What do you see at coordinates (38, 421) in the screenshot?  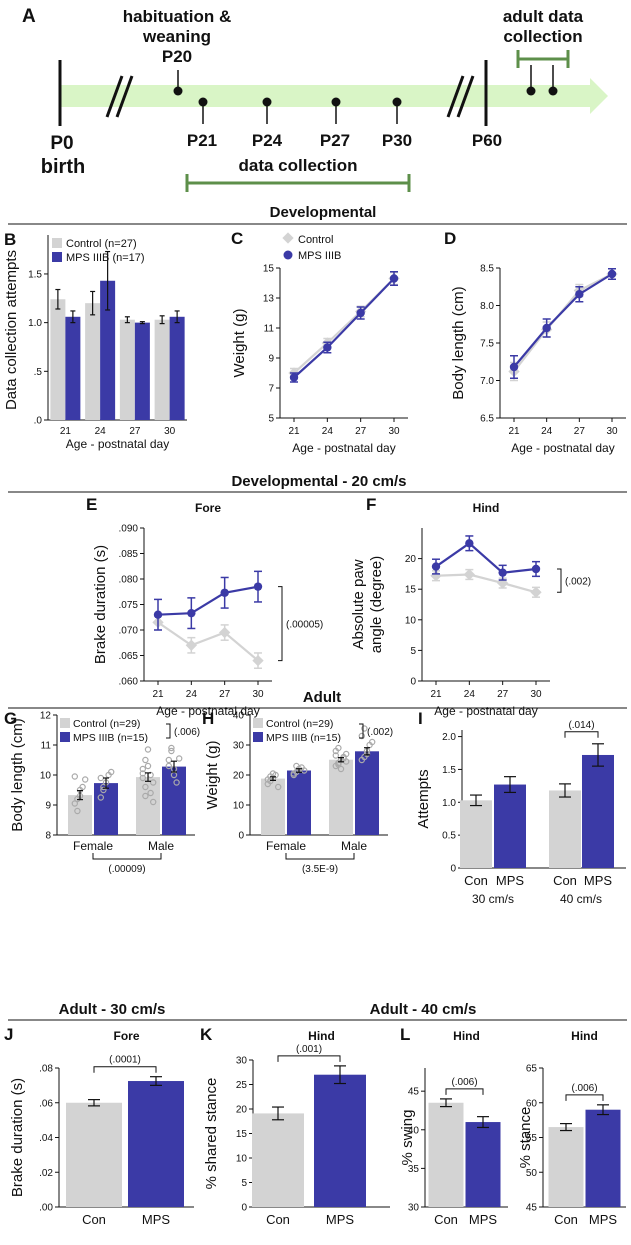 I see `y-tick-label: .0` at bounding box center [38, 421].